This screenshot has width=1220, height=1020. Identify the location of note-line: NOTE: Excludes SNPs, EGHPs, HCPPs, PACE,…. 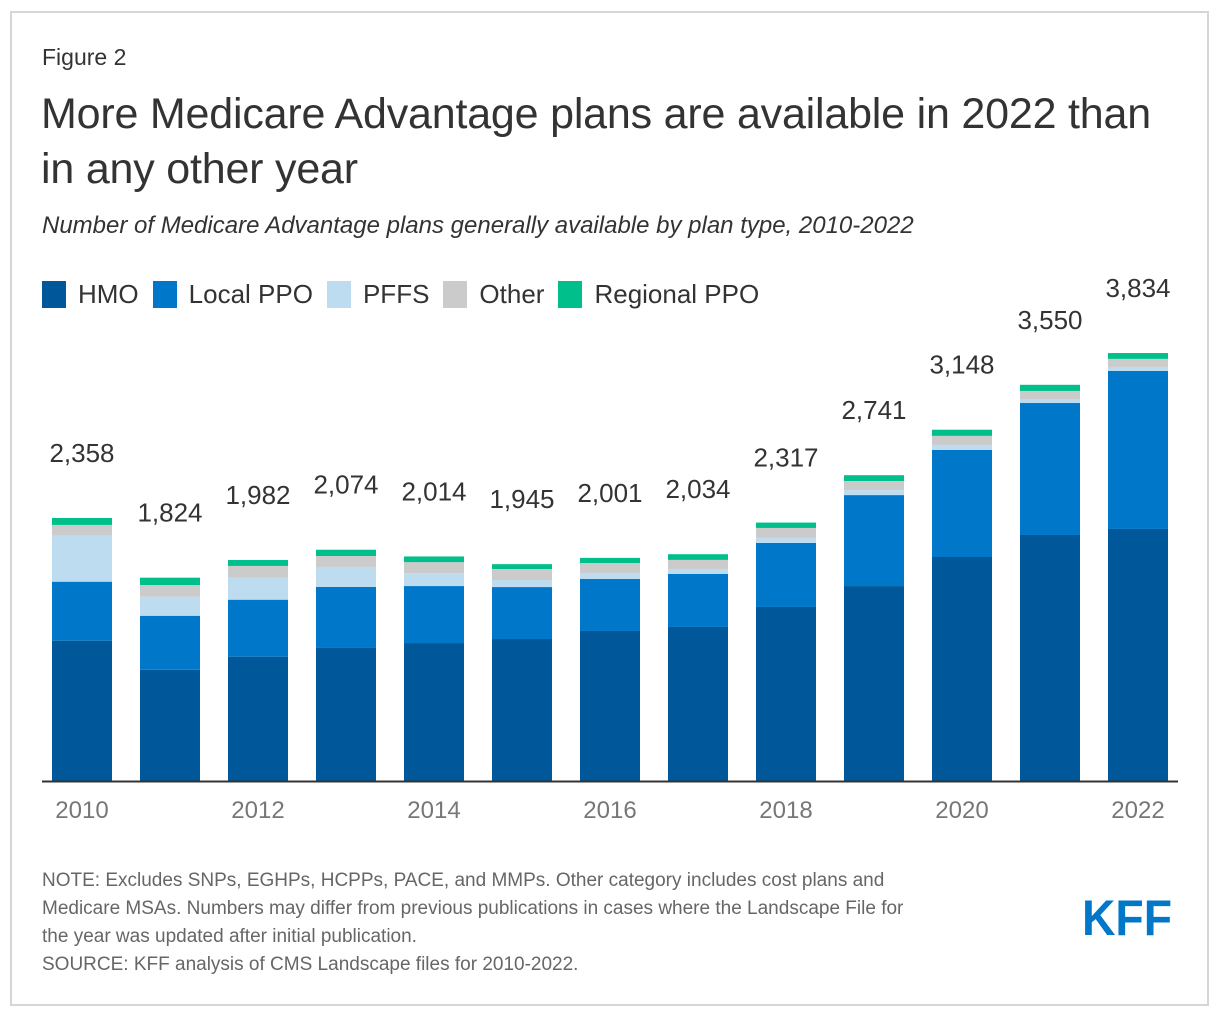
(463, 880).